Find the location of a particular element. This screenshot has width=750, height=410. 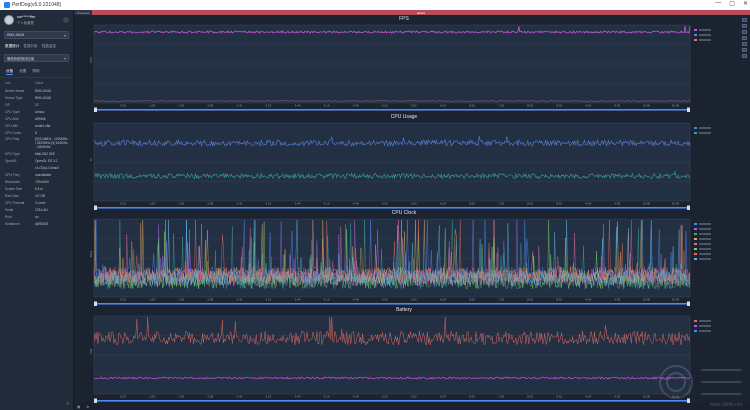

user-menu-button is located at coordinates (66, 19).